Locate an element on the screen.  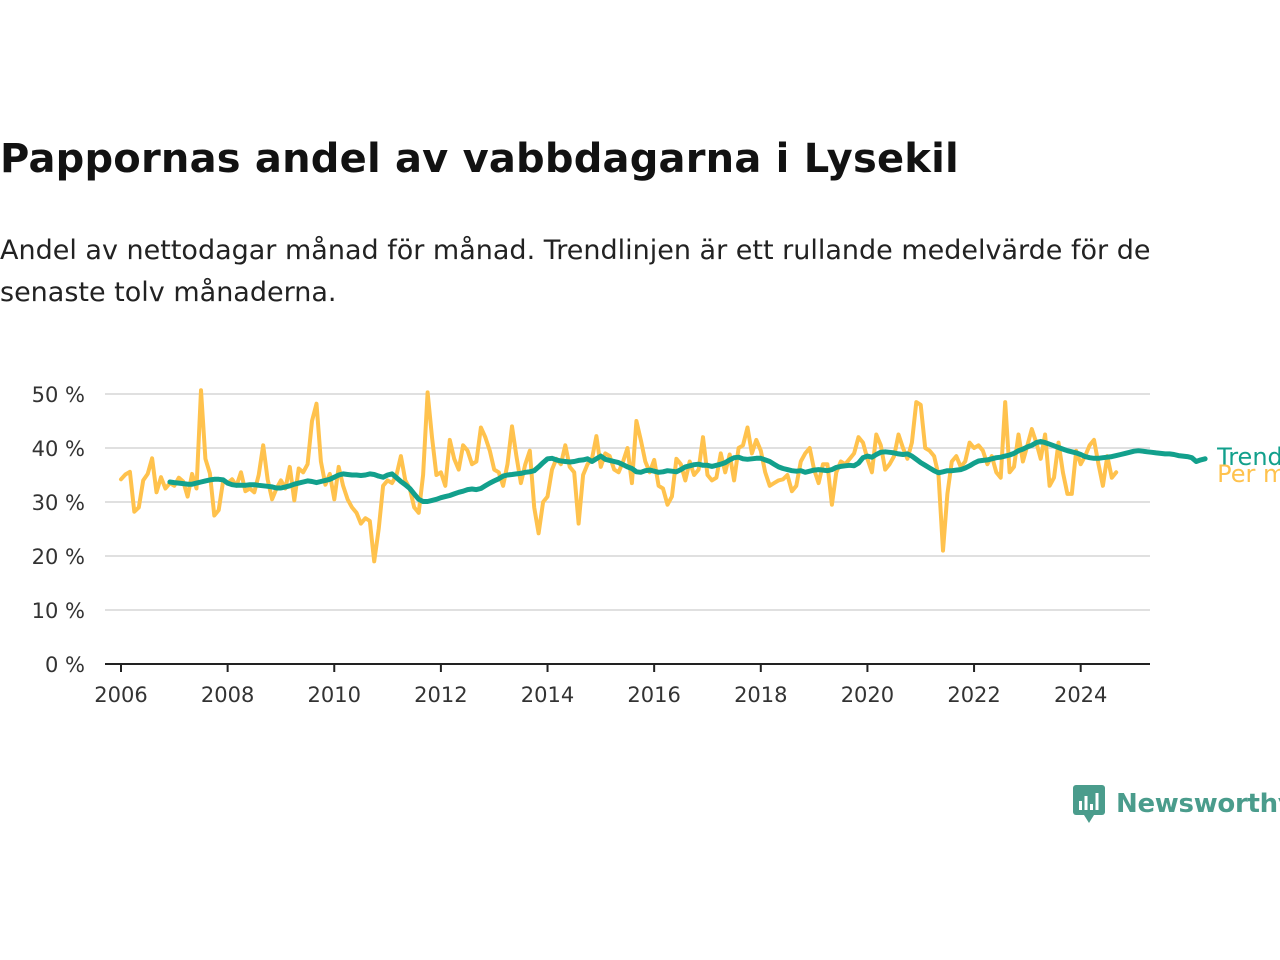
brand-logo: Newsworthy is located at coordinates (1176, 804).